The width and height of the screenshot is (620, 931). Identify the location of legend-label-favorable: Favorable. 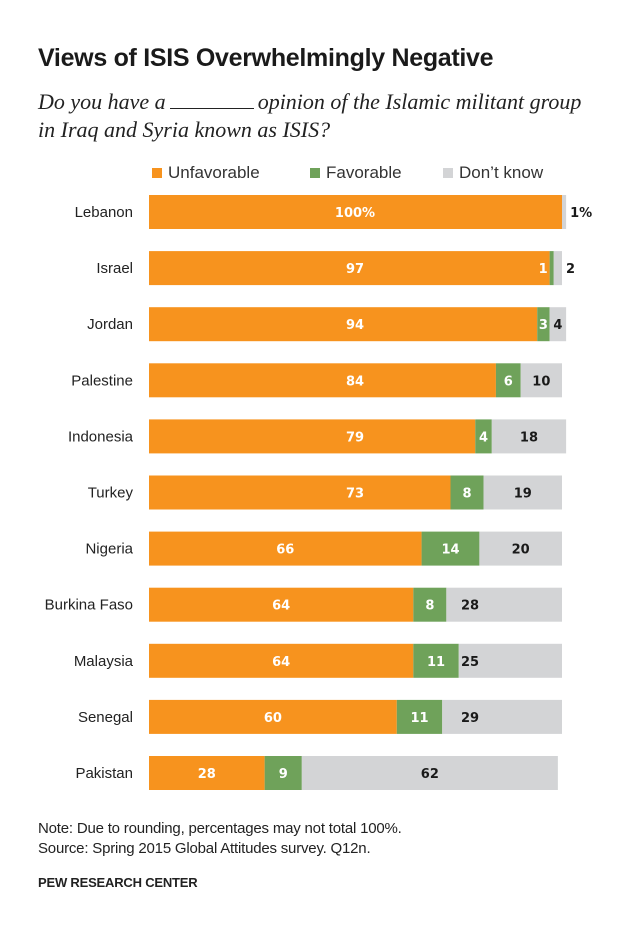
(364, 172).